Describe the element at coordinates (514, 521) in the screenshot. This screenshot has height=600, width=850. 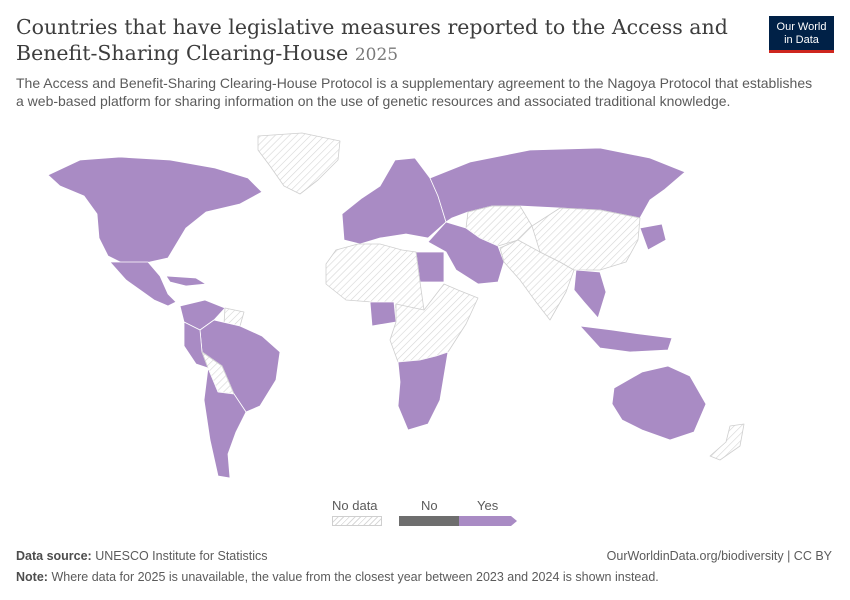
I see `legend-arrow-icon` at that location.